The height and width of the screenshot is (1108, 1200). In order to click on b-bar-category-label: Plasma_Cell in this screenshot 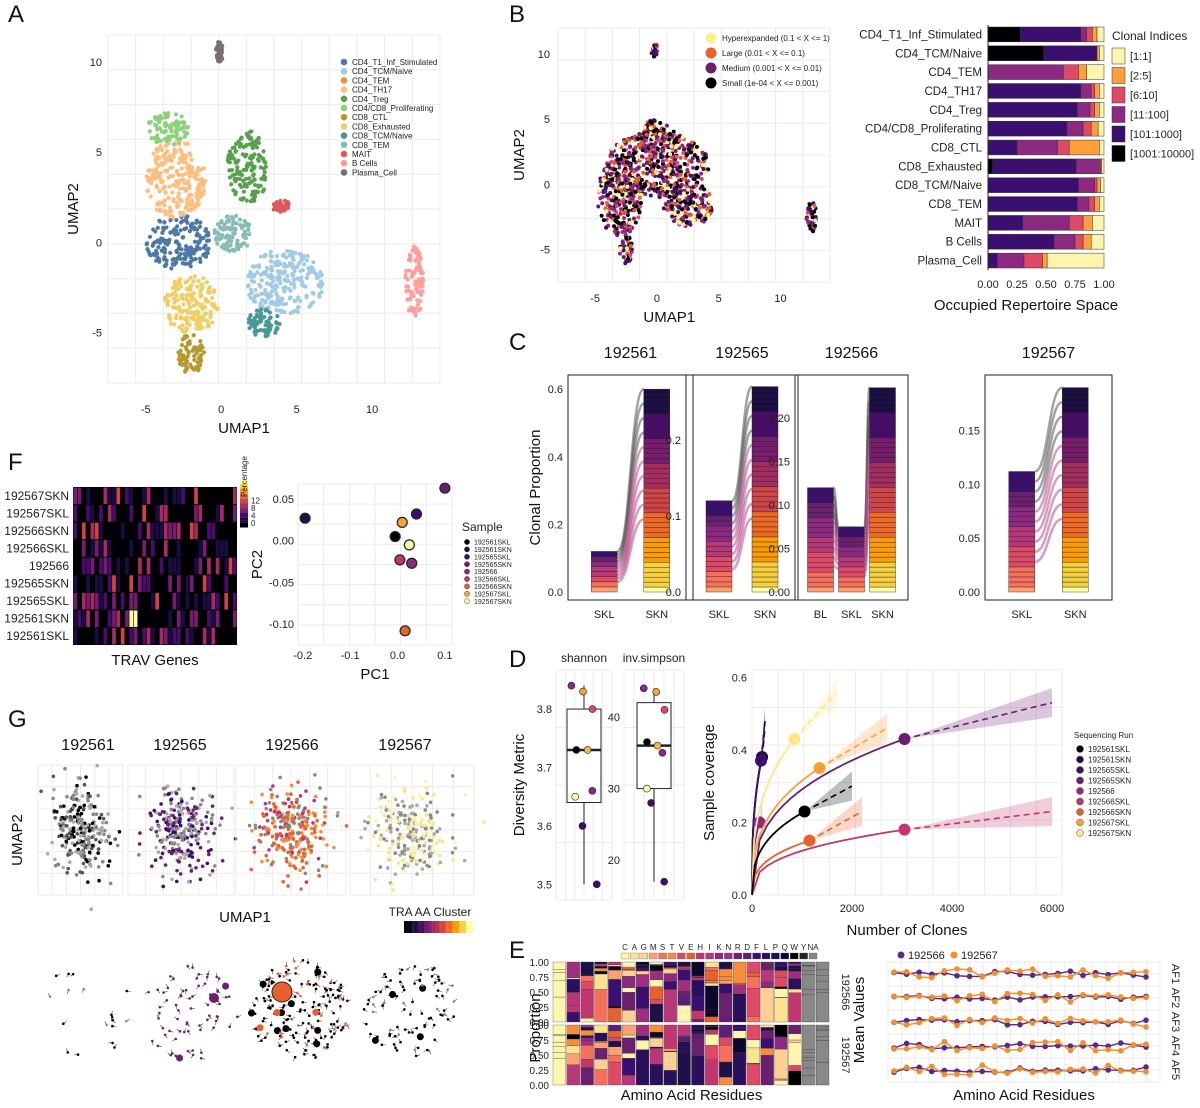, I will do `click(949, 262)`.